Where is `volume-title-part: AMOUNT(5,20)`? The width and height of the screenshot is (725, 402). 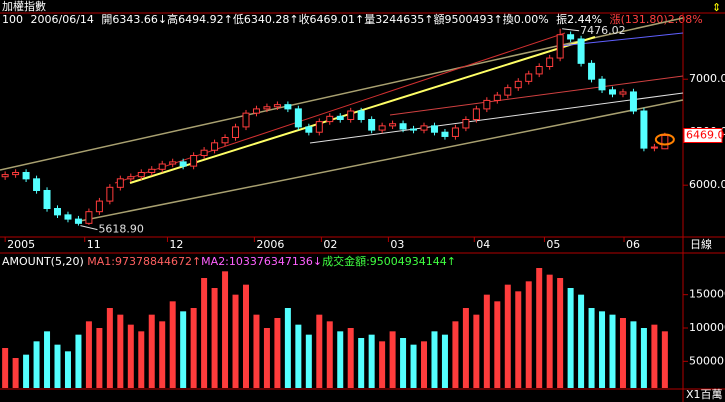 volume-title-part: AMOUNT(5,20) is located at coordinates (43, 261).